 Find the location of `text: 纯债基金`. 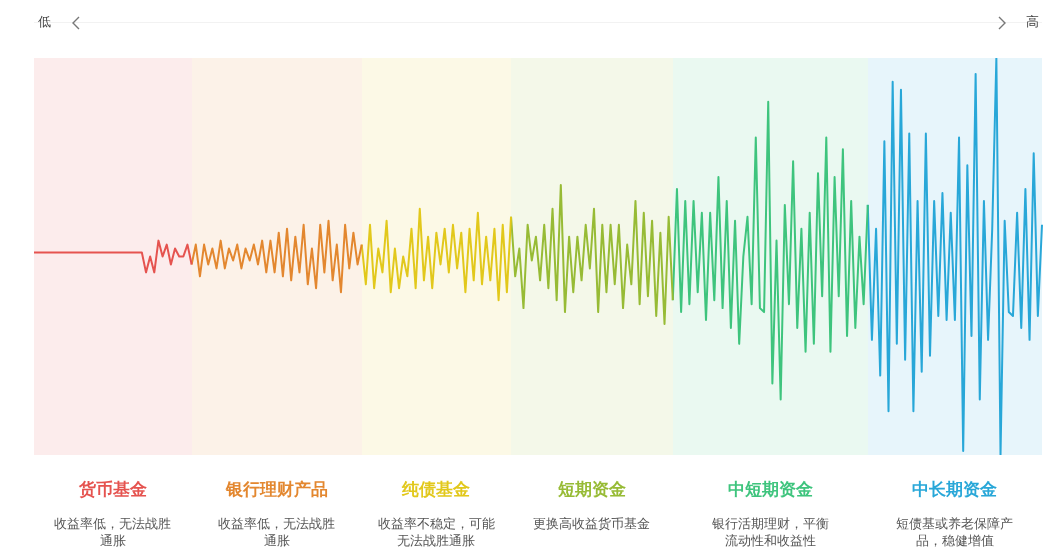

text: 纯债基金 is located at coordinates (436, 489).